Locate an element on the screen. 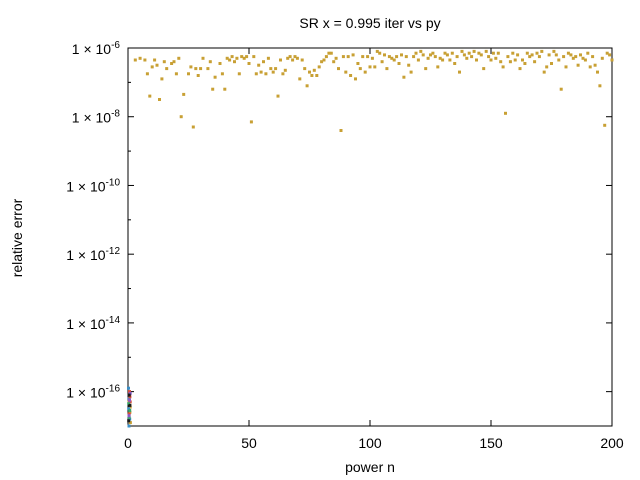 The width and height of the screenshot is (640, 480). x-tick-label: 50 is located at coordinates (249, 443).